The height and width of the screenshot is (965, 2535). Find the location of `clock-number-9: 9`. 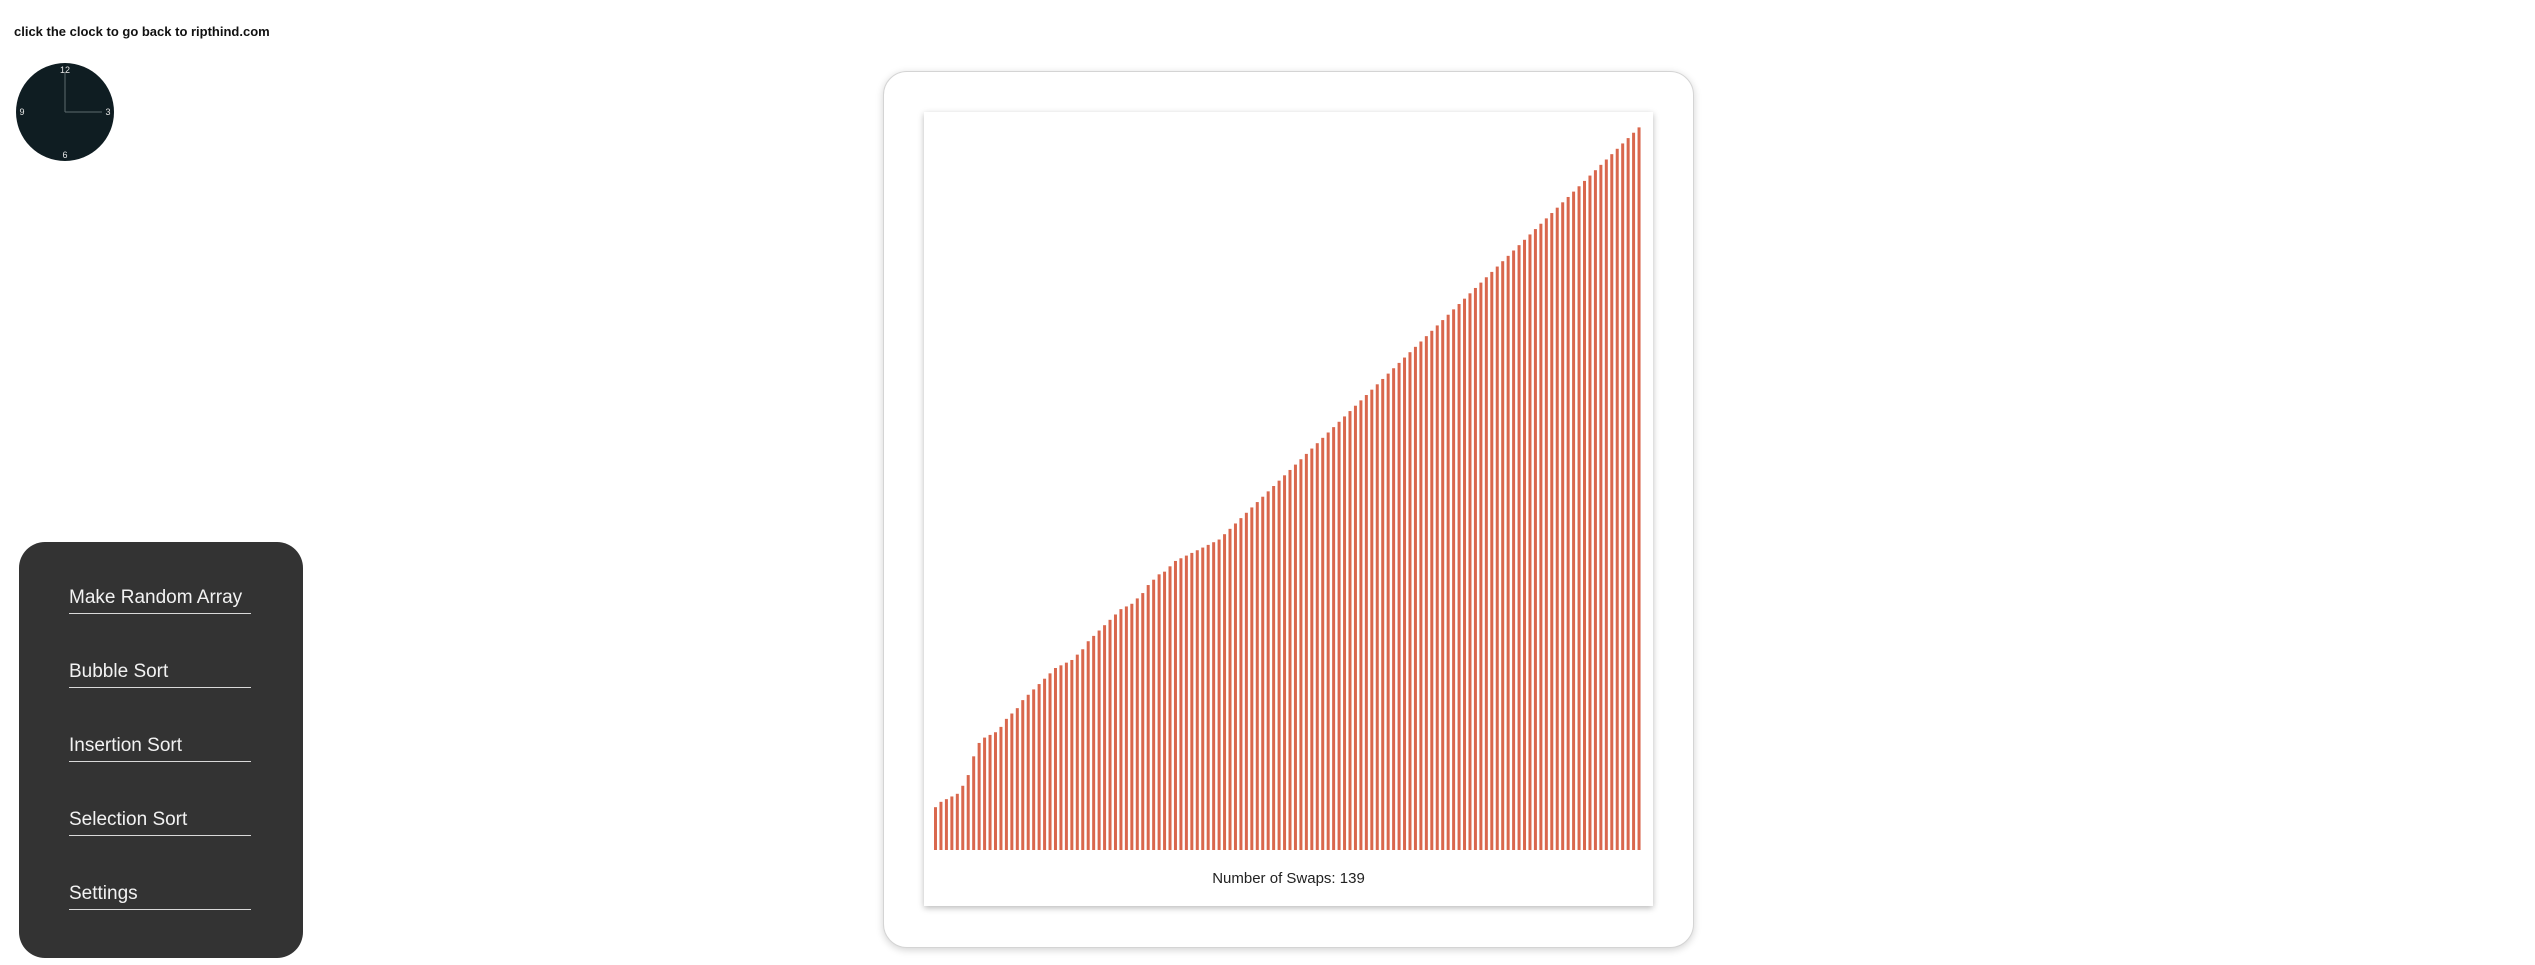

clock-number-9: 9 is located at coordinates (21, 112).